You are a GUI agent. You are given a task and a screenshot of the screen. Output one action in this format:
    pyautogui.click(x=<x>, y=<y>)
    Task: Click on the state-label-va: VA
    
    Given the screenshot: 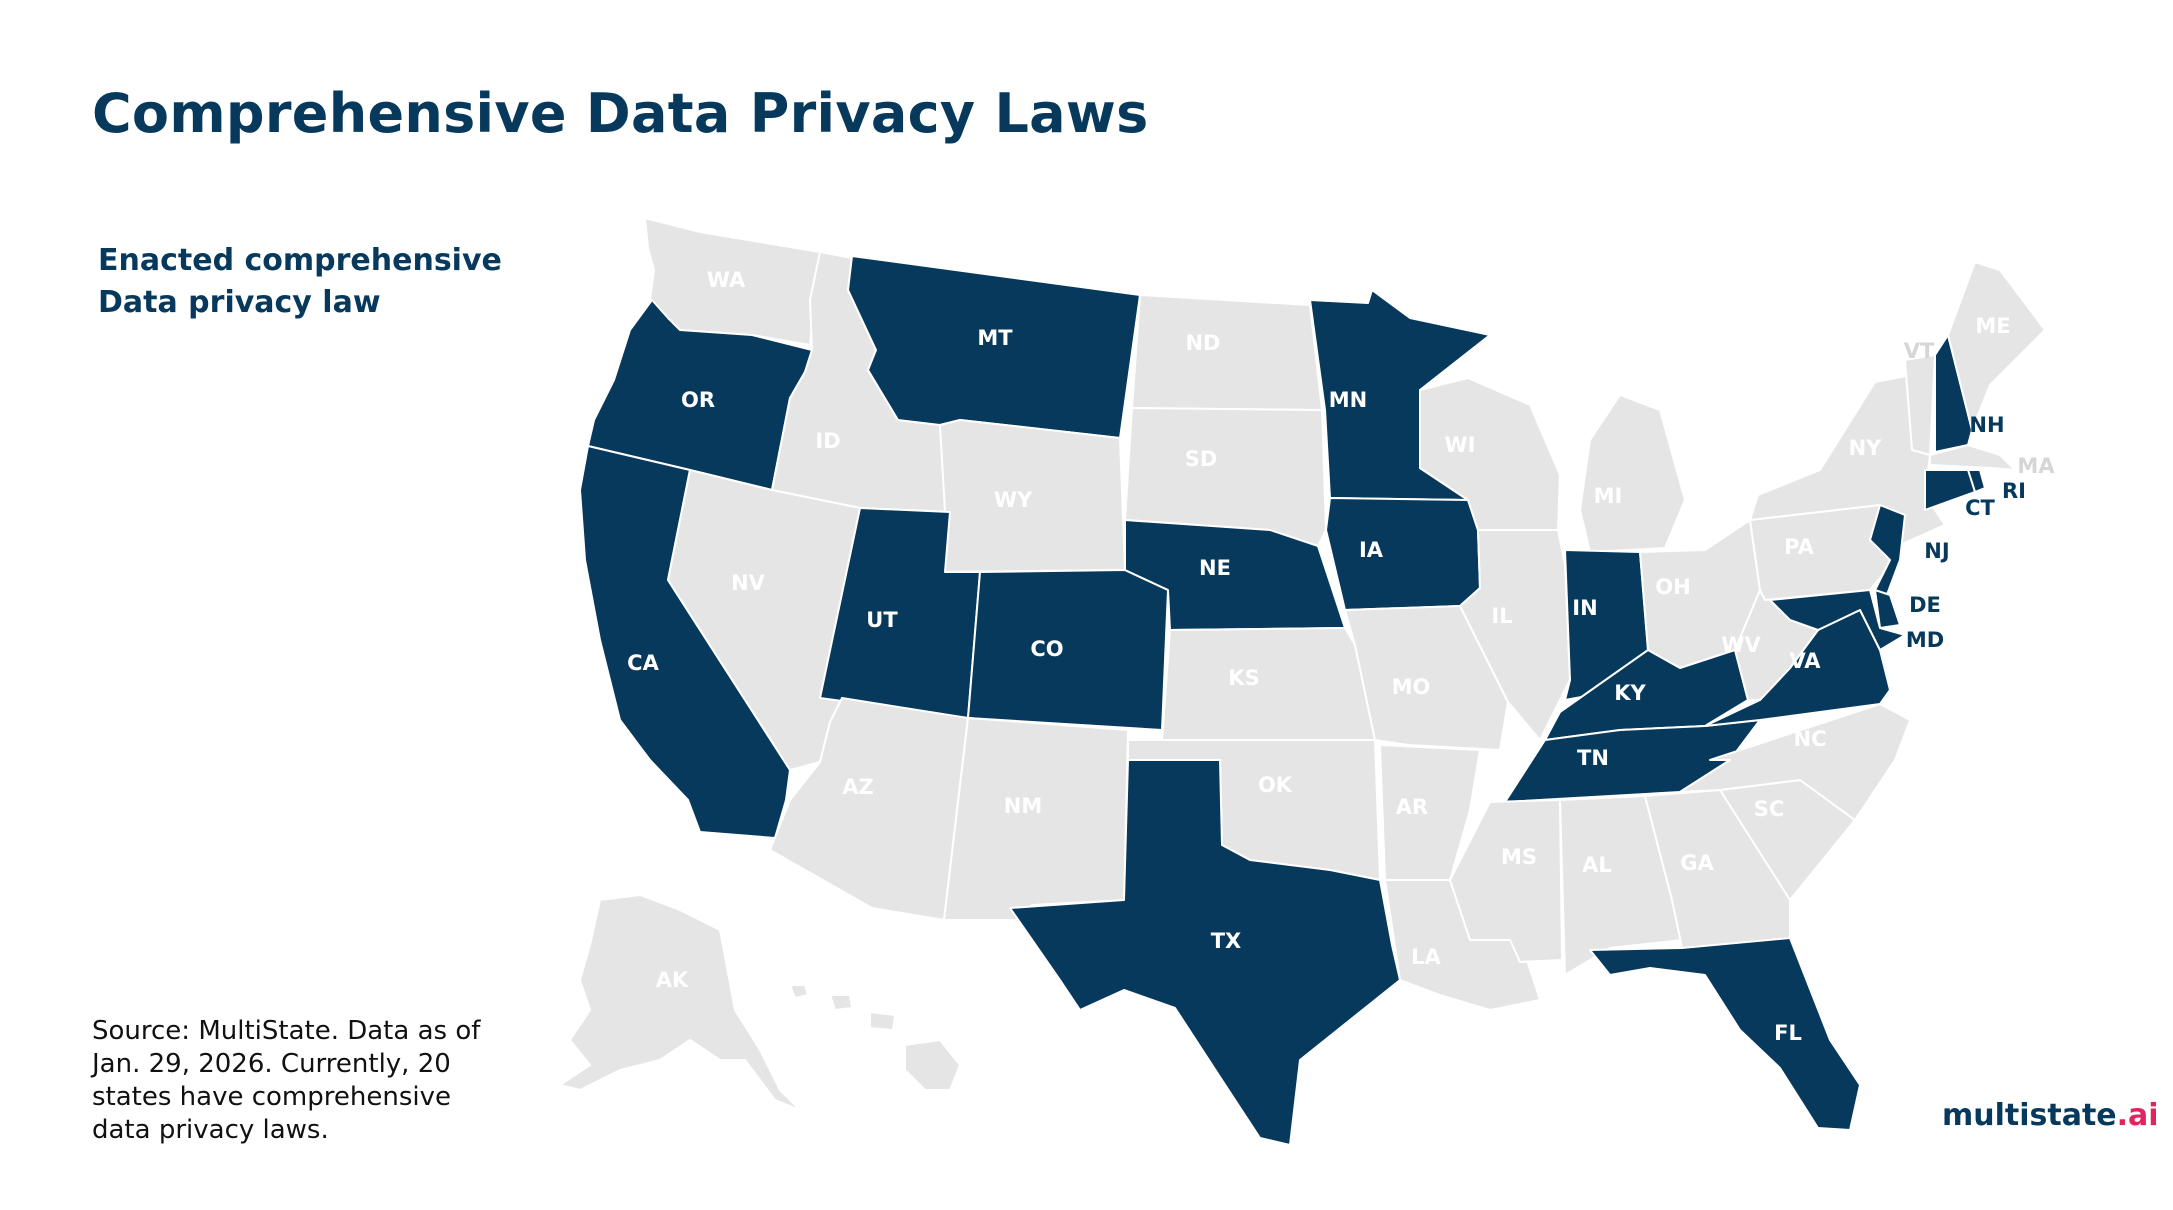 What is the action you would take?
    pyautogui.click(x=1805, y=661)
    